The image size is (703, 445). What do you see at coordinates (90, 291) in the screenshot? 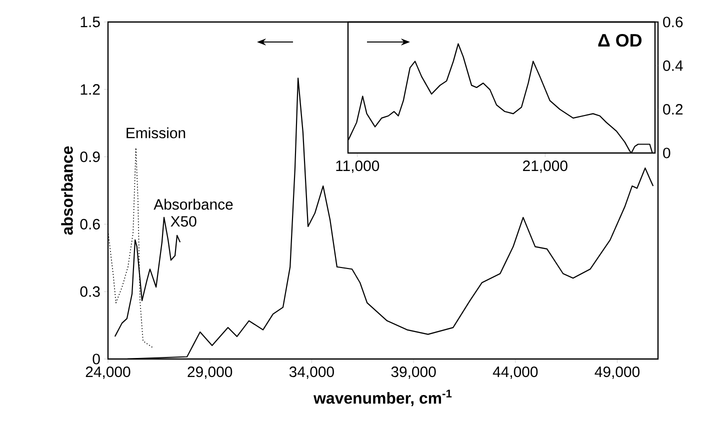
I see `y-tick-label: 0.3` at bounding box center [90, 291].